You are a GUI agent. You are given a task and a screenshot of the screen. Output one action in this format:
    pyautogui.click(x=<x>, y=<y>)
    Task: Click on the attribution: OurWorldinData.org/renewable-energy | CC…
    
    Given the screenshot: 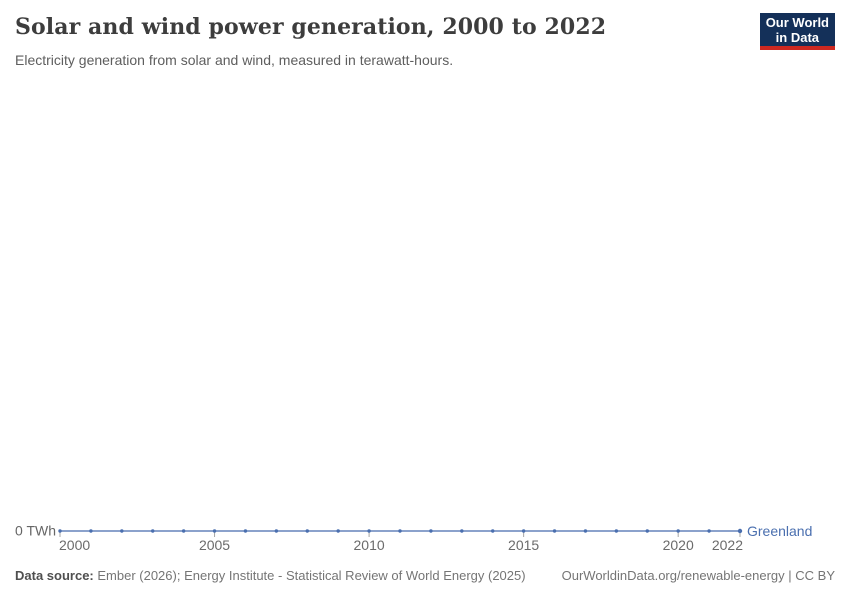 What is the action you would take?
    pyautogui.click(x=698, y=575)
    